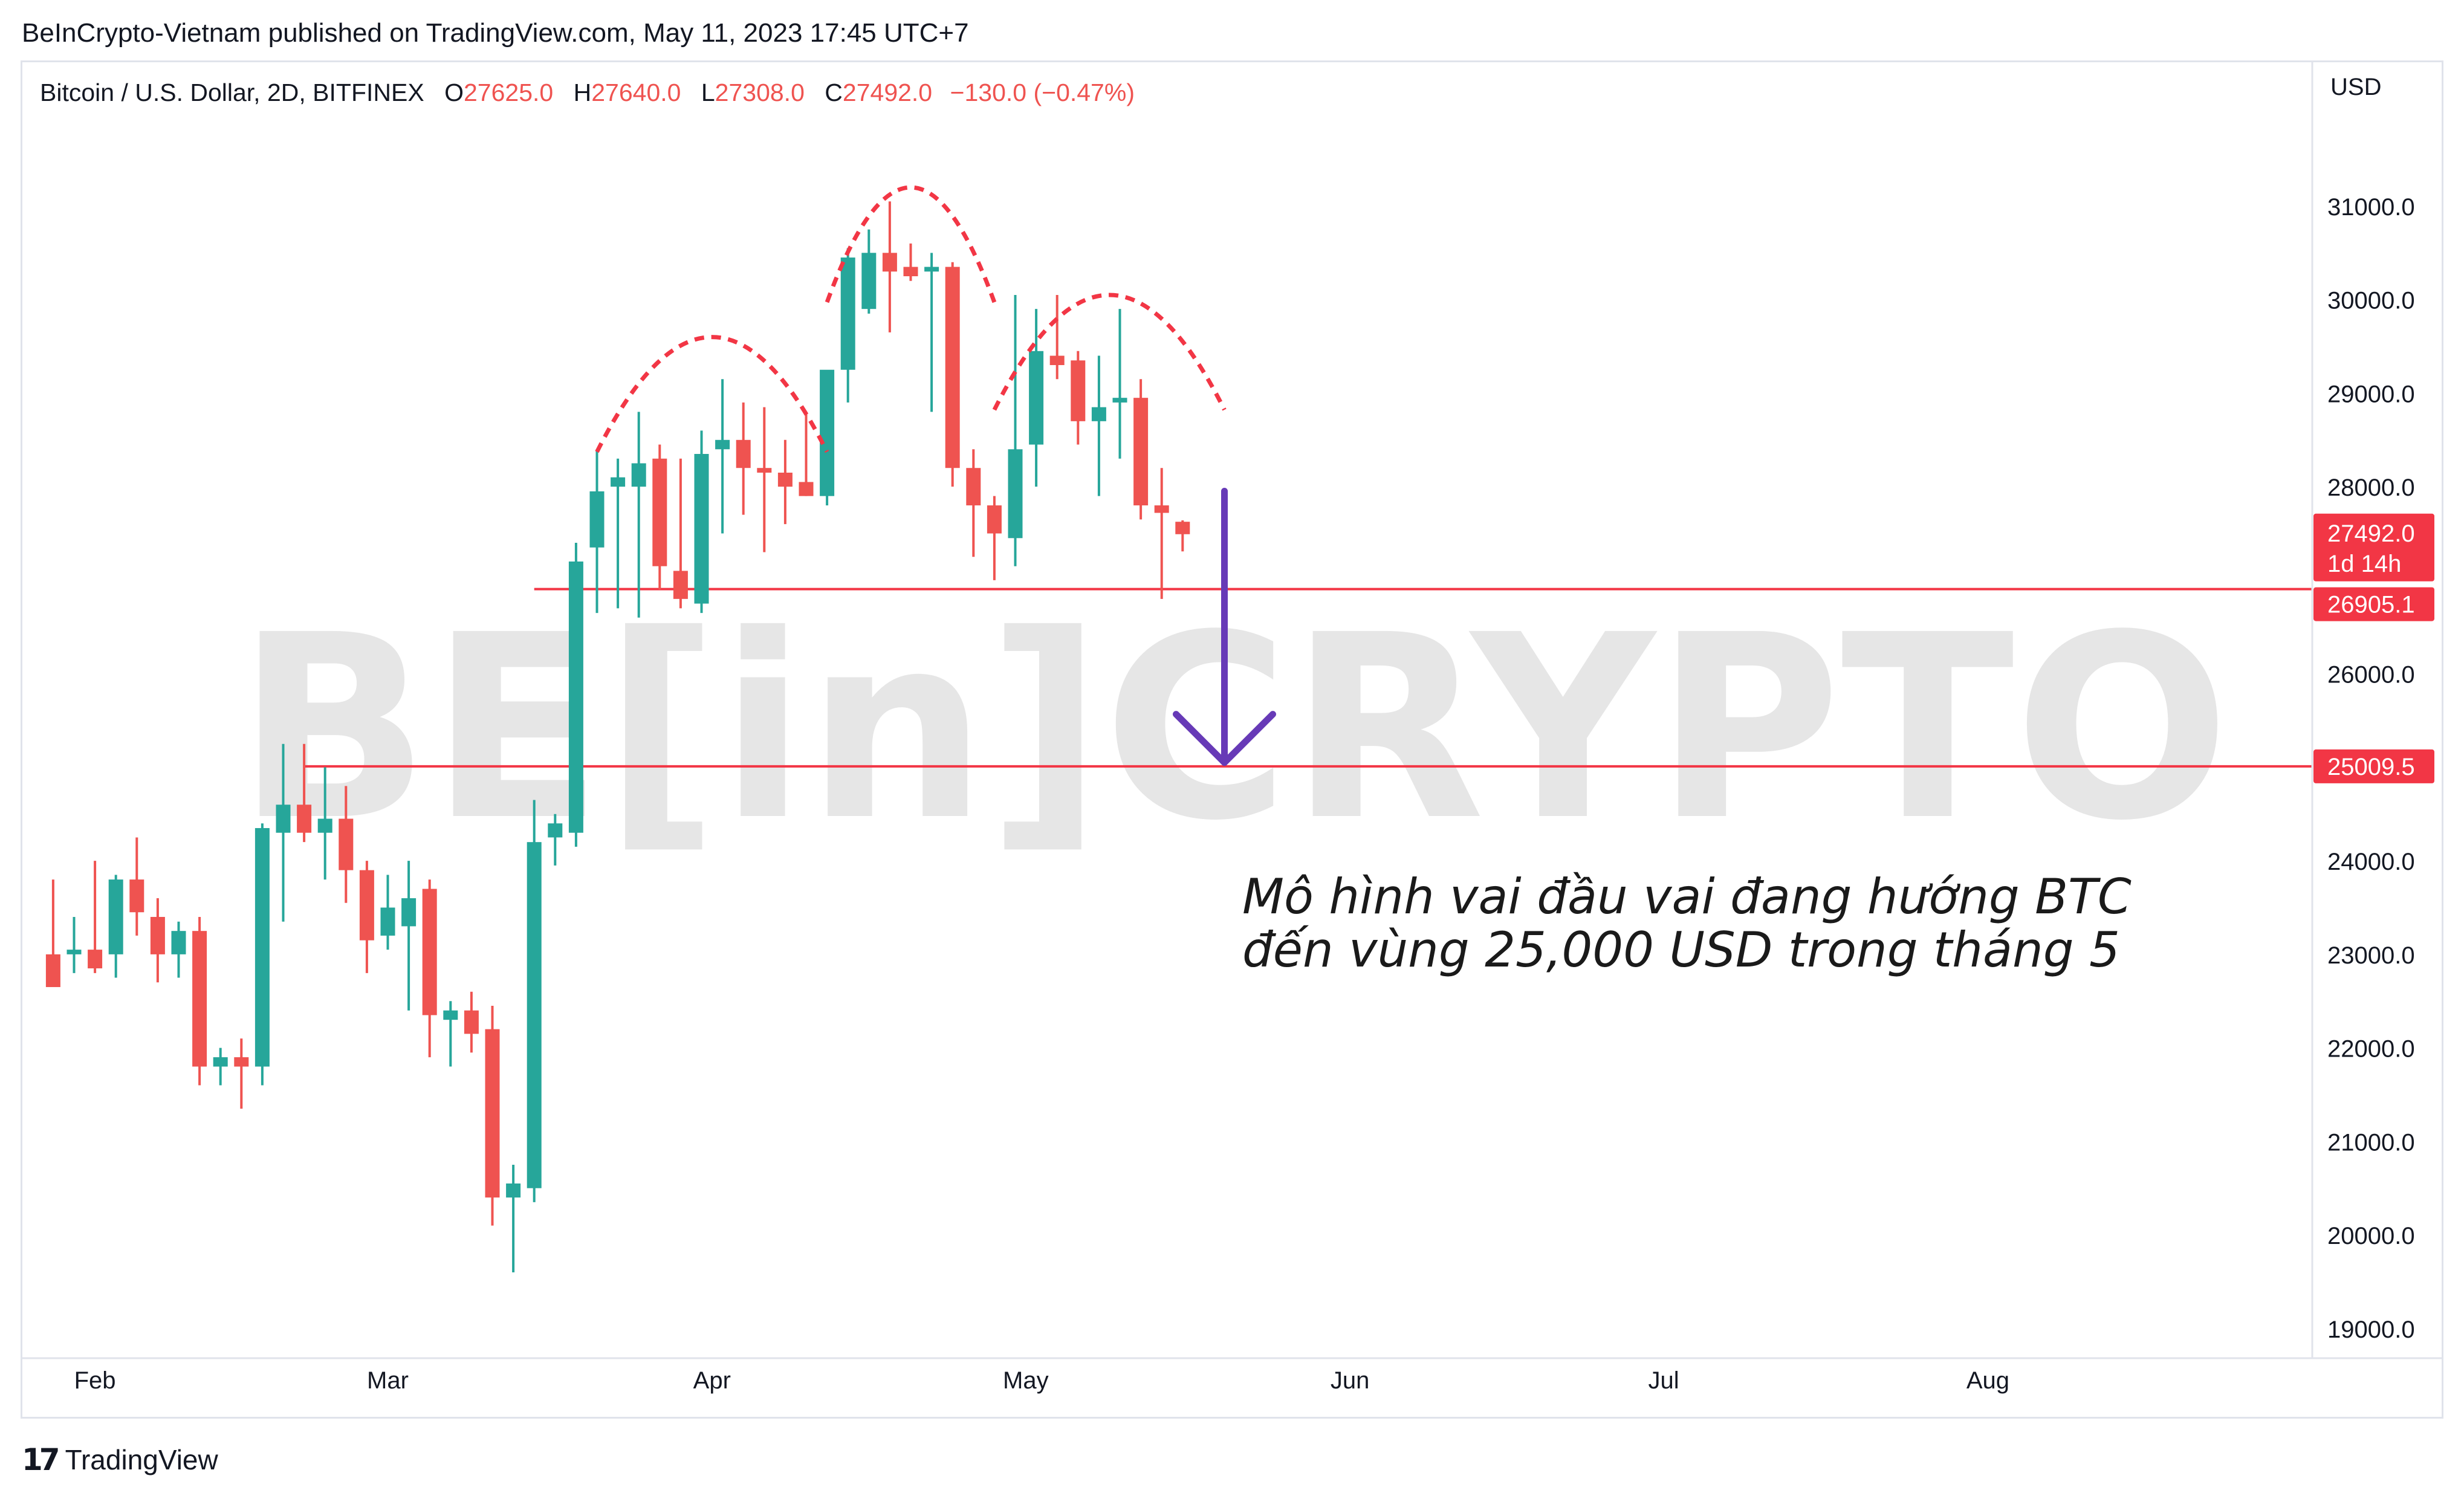 Image resolution: width=2464 pixels, height=1496 pixels. Describe the element at coordinates (232, 92) in the screenshot. I see `symbol-name: Bitcoin / U.S. Dollar, 2D, BITFINEX` at that location.